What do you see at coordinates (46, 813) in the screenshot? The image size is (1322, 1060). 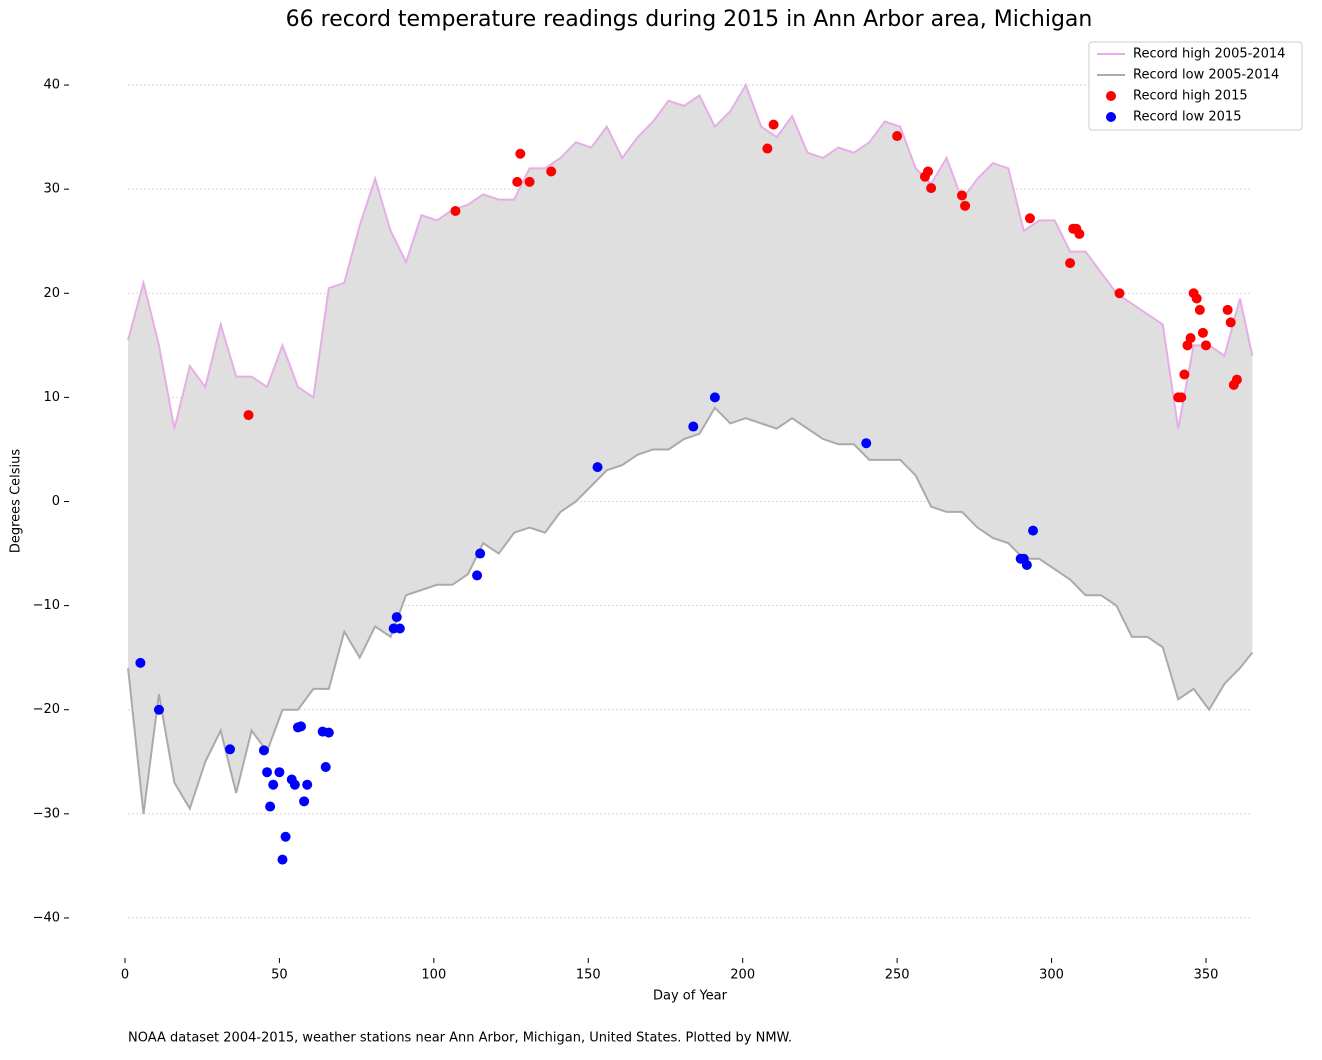 I see `y-tick-label: −30` at bounding box center [46, 813].